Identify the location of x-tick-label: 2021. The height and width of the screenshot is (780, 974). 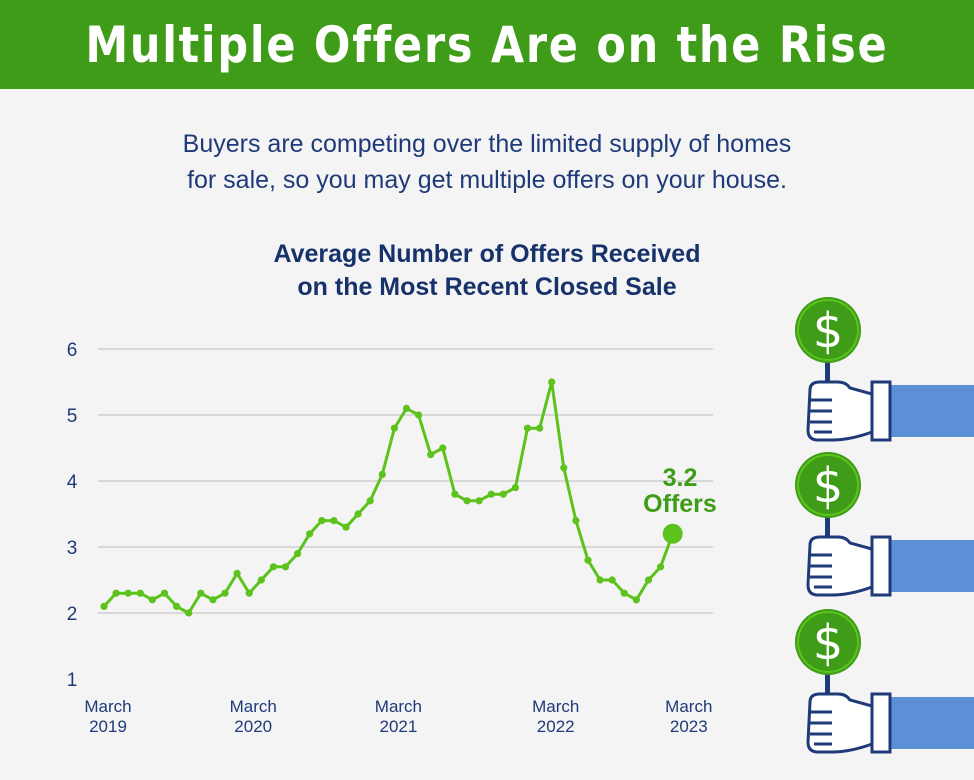
(398, 726).